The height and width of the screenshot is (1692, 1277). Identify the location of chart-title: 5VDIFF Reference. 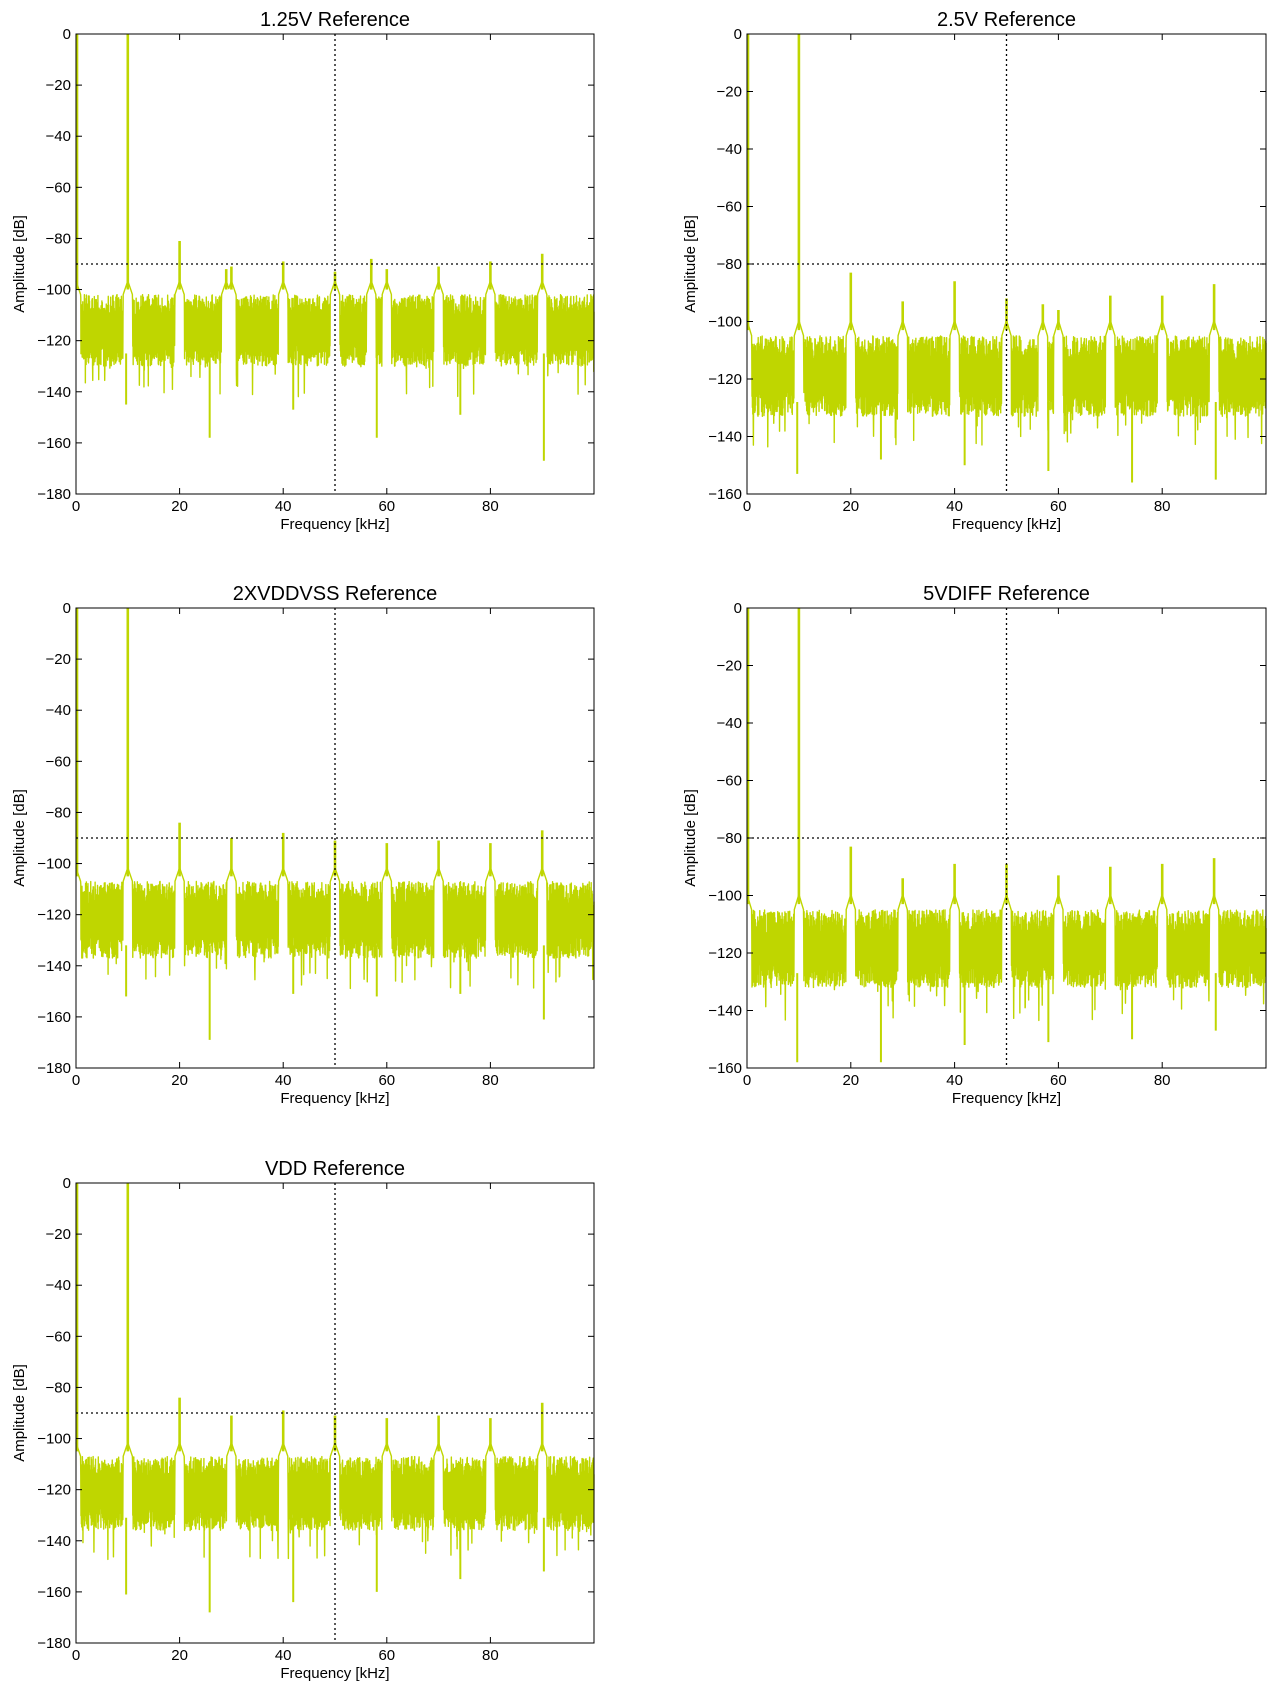
(1006, 594).